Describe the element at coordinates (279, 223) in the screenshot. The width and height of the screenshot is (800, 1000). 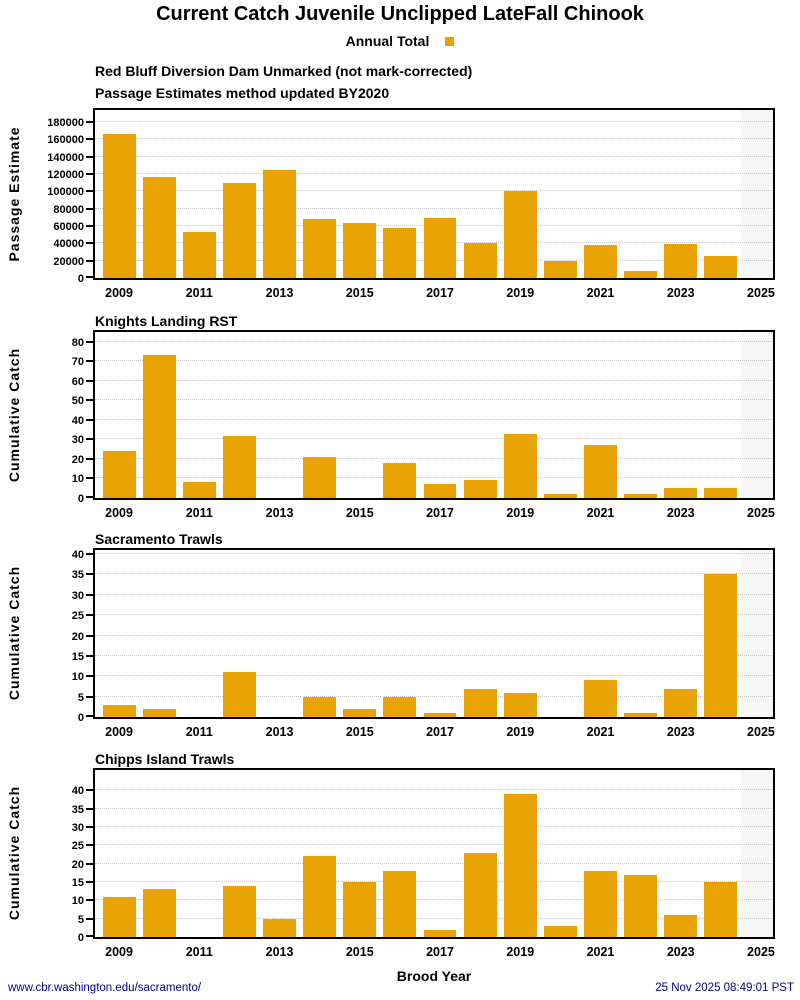
I see `bar-2013` at that location.